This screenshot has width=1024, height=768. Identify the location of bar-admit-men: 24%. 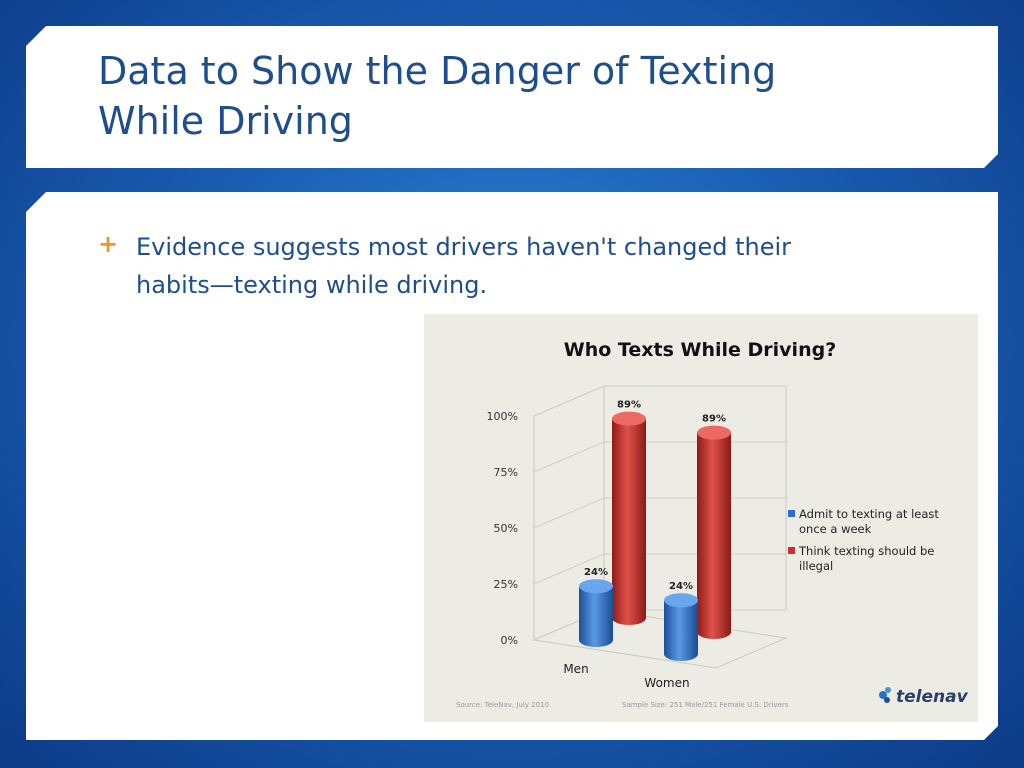
(596, 607).